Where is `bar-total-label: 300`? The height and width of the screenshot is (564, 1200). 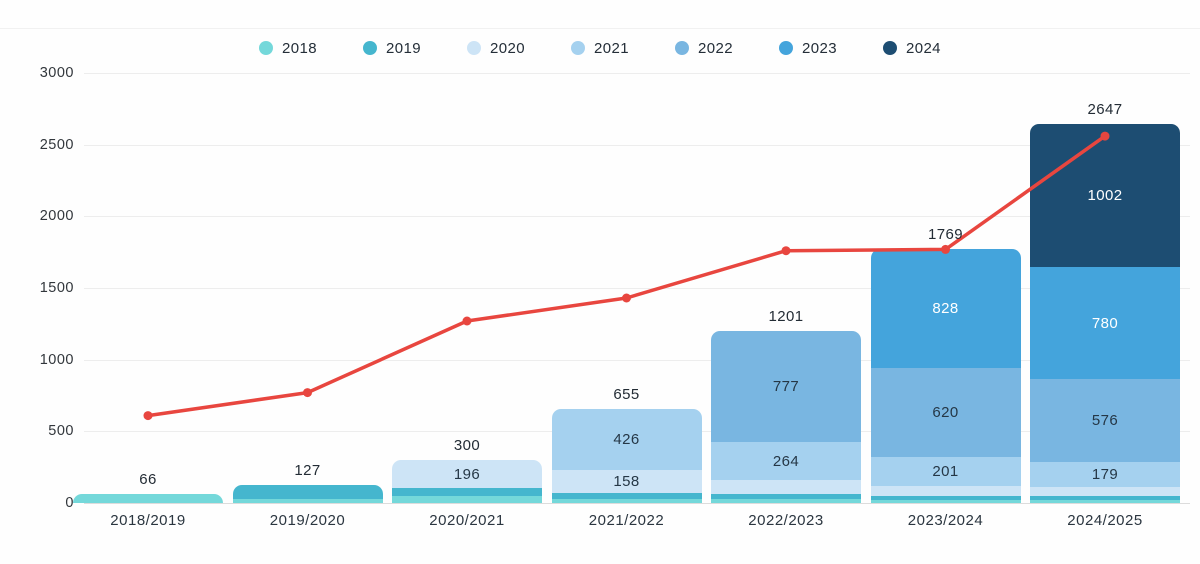 bar-total-label: 300 is located at coordinates (467, 445).